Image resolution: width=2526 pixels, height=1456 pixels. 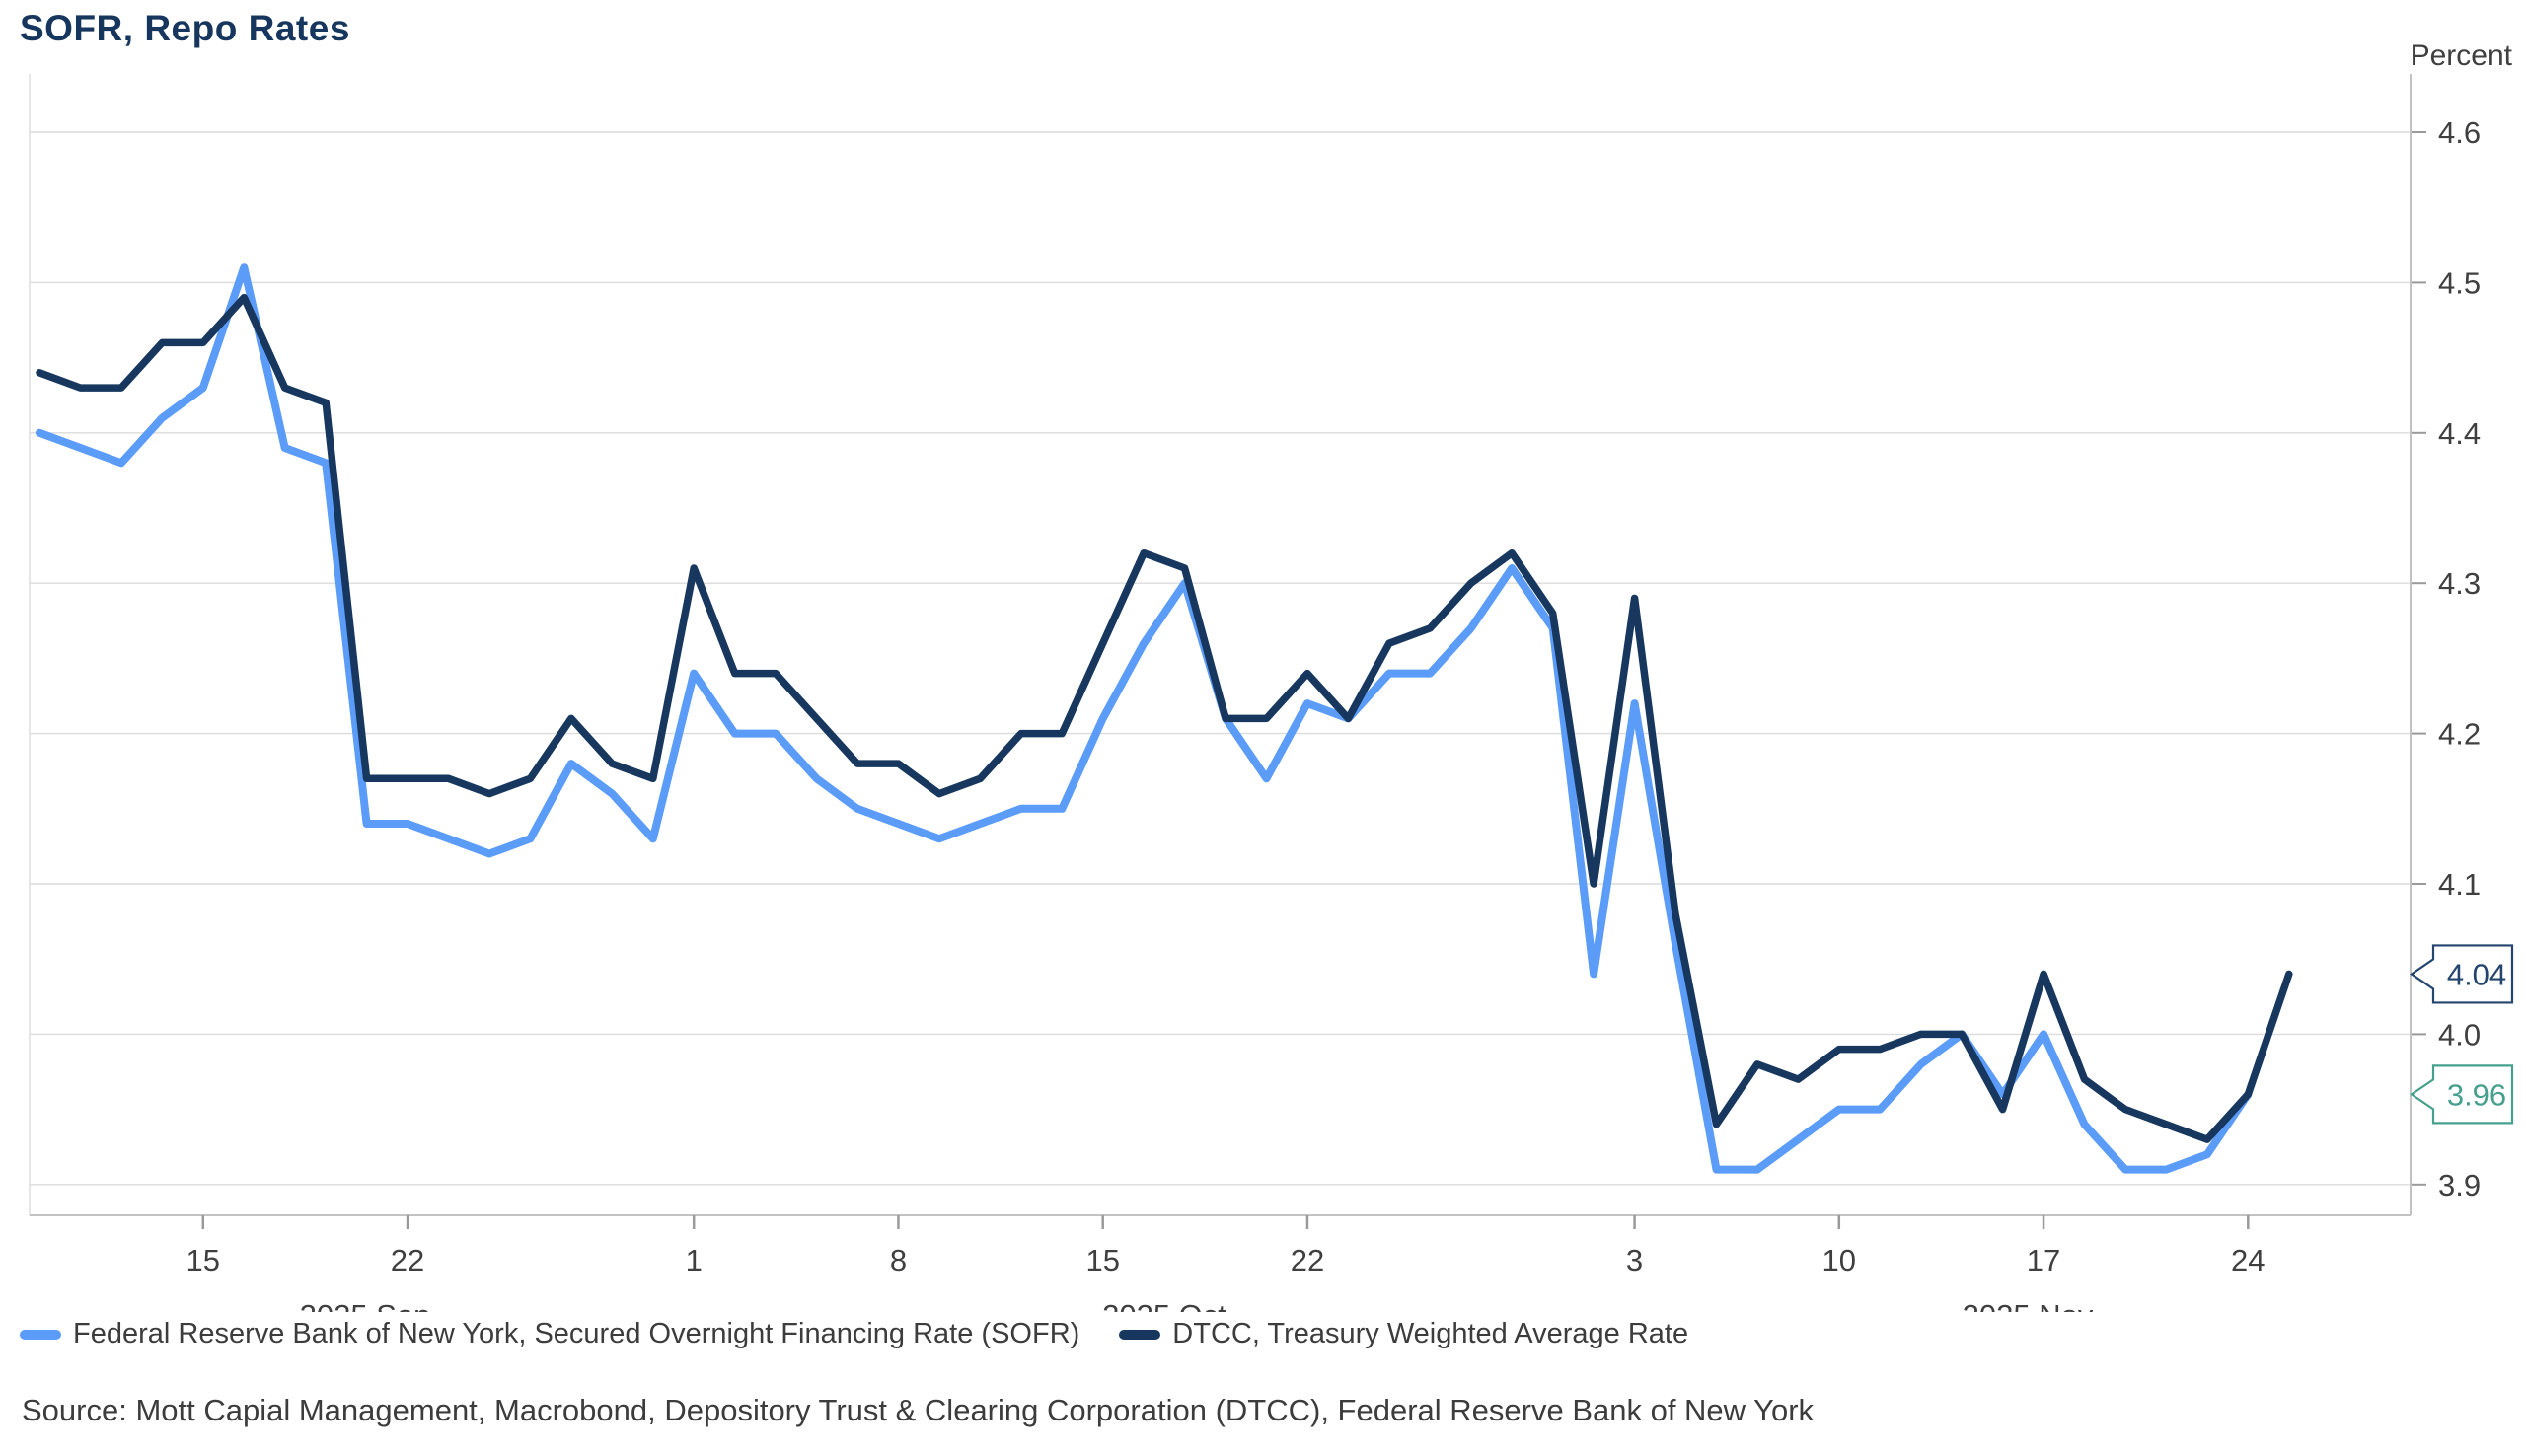 I want to click on sofr-end-value: 3.96, so click(x=2476, y=1094).